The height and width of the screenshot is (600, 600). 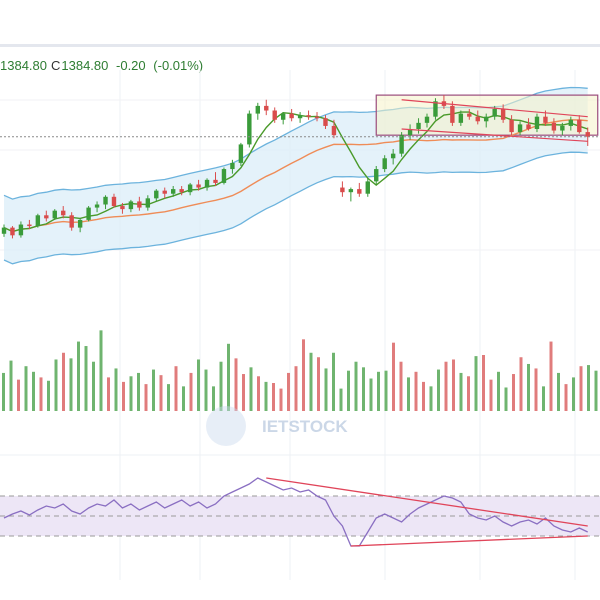 What do you see at coordinates (56, 65) in the screenshot?
I see `close-label: C` at bounding box center [56, 65].